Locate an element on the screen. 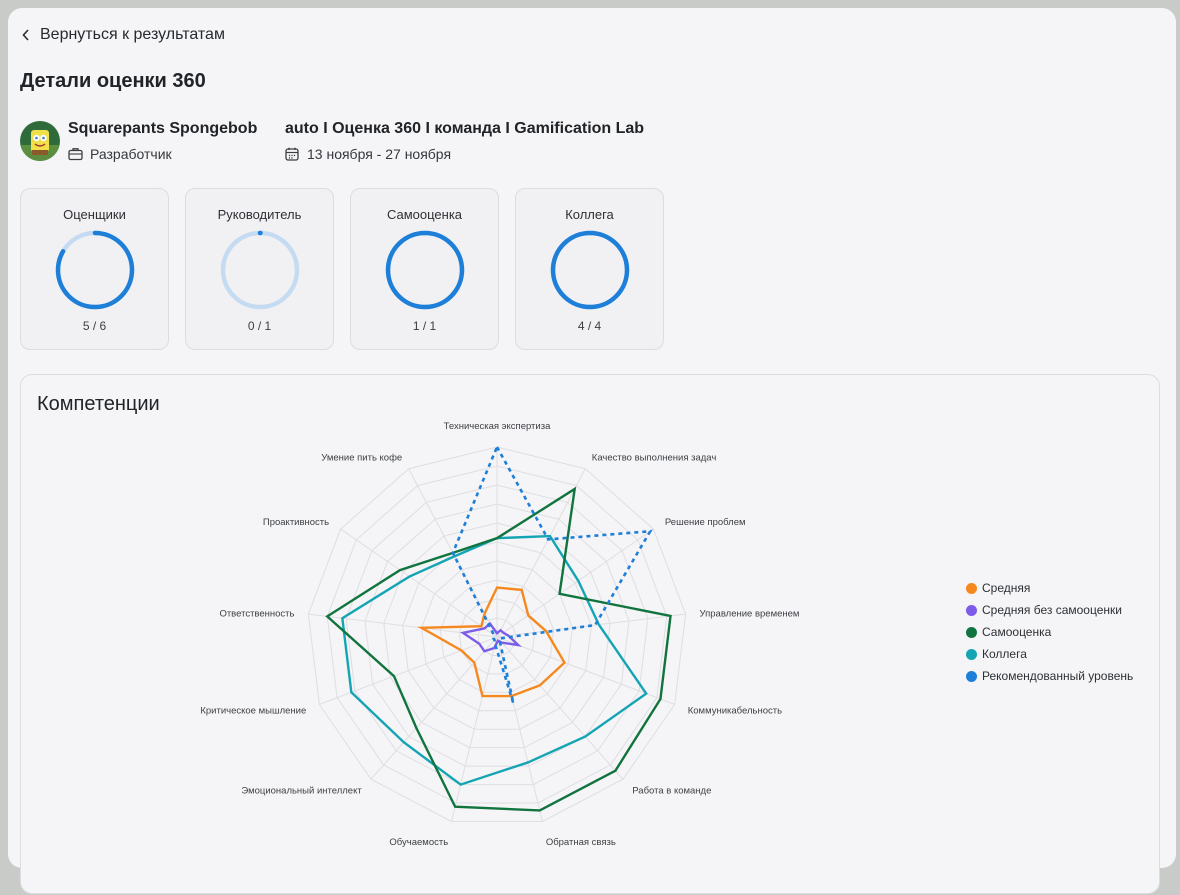  legend-item: Рекомендованный уровень is located at coordinates (1049, 676).